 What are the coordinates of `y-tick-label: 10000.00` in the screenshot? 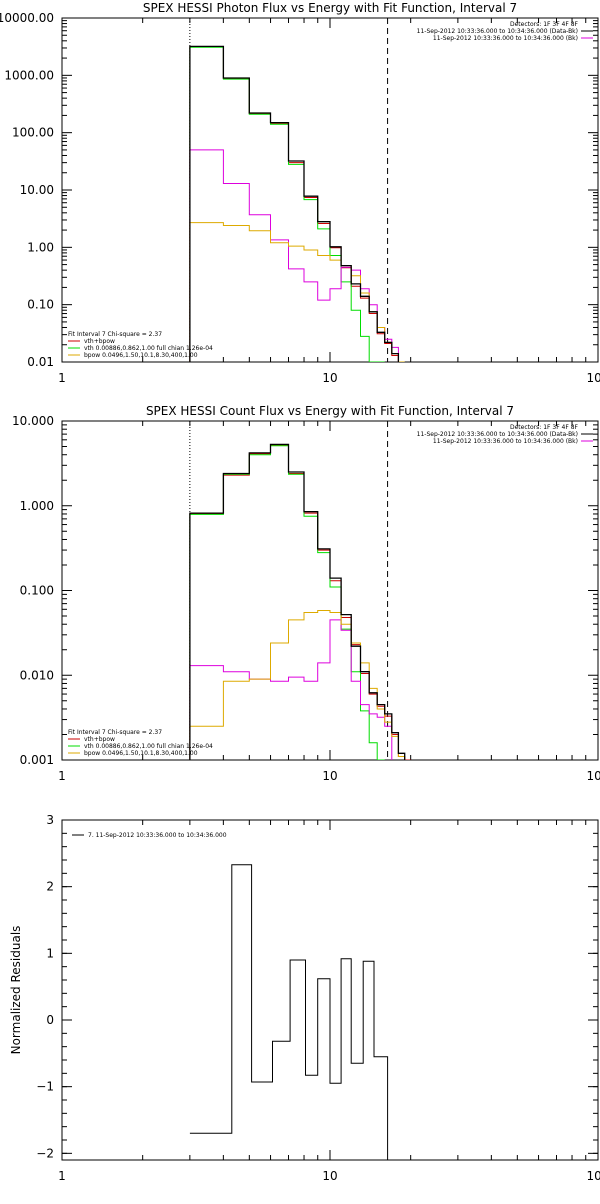 It's located at (27, 18).